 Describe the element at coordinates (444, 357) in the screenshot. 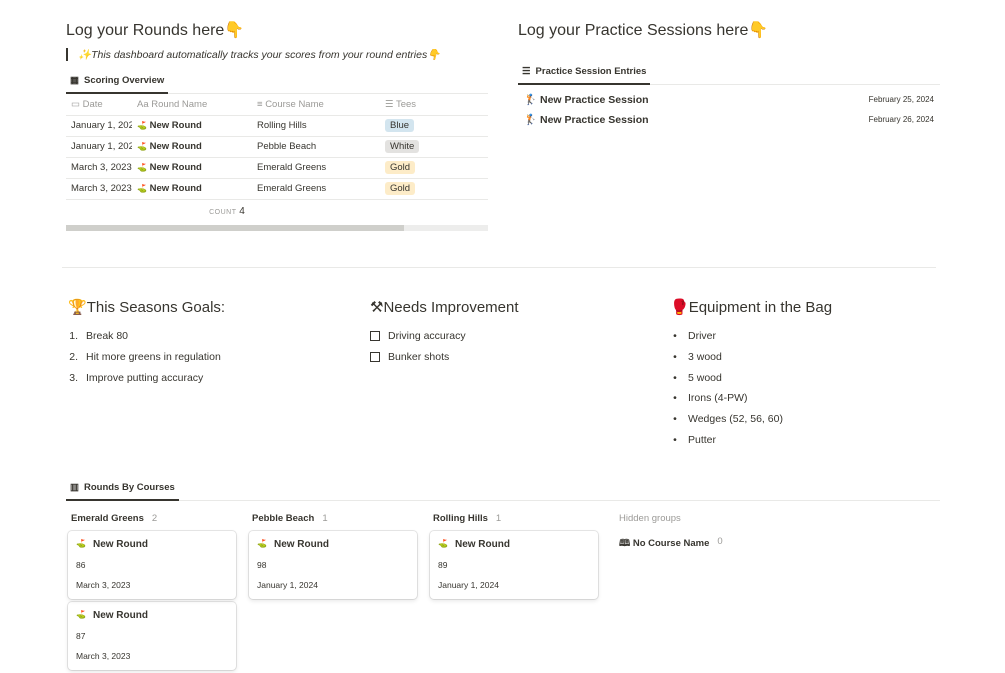

I see `todo-item: Bunker shots` at that location.